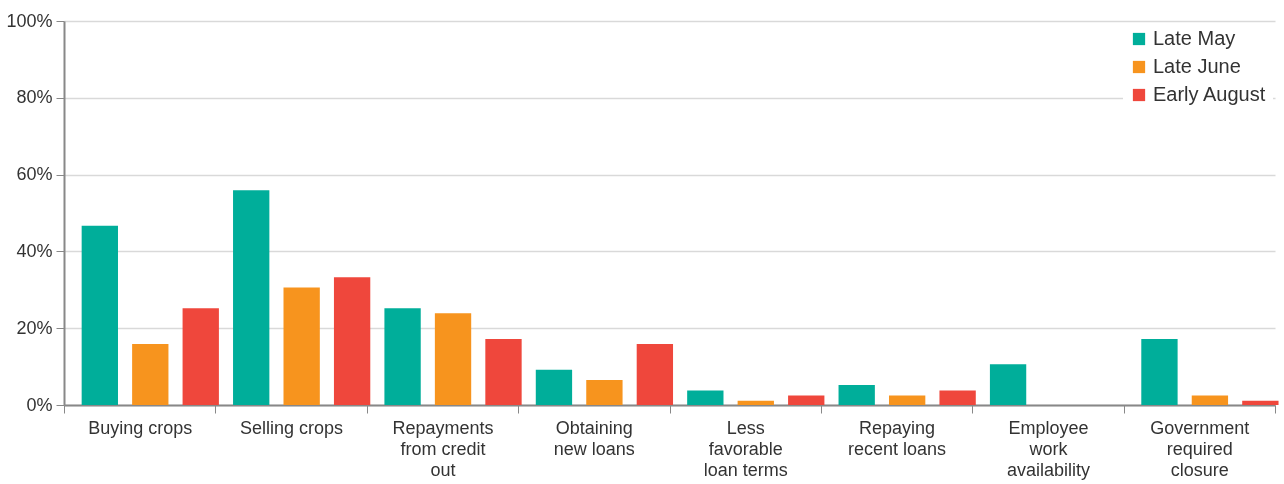 The image size is (1284, 484). What do you see at coordinates (29, 20) in the screenshot?
I see `y-tick-label: 100%` at bounding box center [29, 20].